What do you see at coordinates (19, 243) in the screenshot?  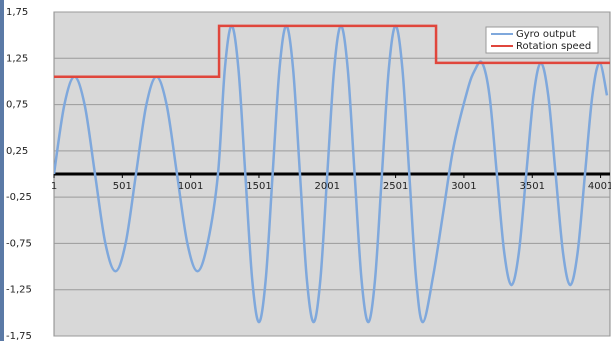 I see `y-tick-label: -0,75` at bounding box center [19, 243].